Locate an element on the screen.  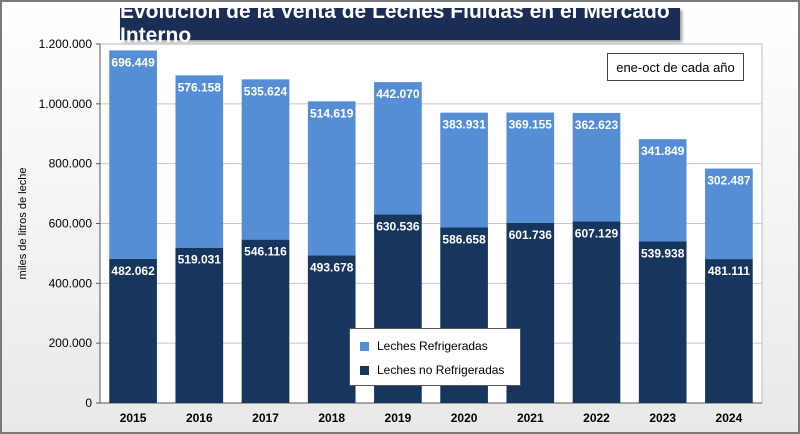
data-label: 576.158 is located at coordinates (200, 87).